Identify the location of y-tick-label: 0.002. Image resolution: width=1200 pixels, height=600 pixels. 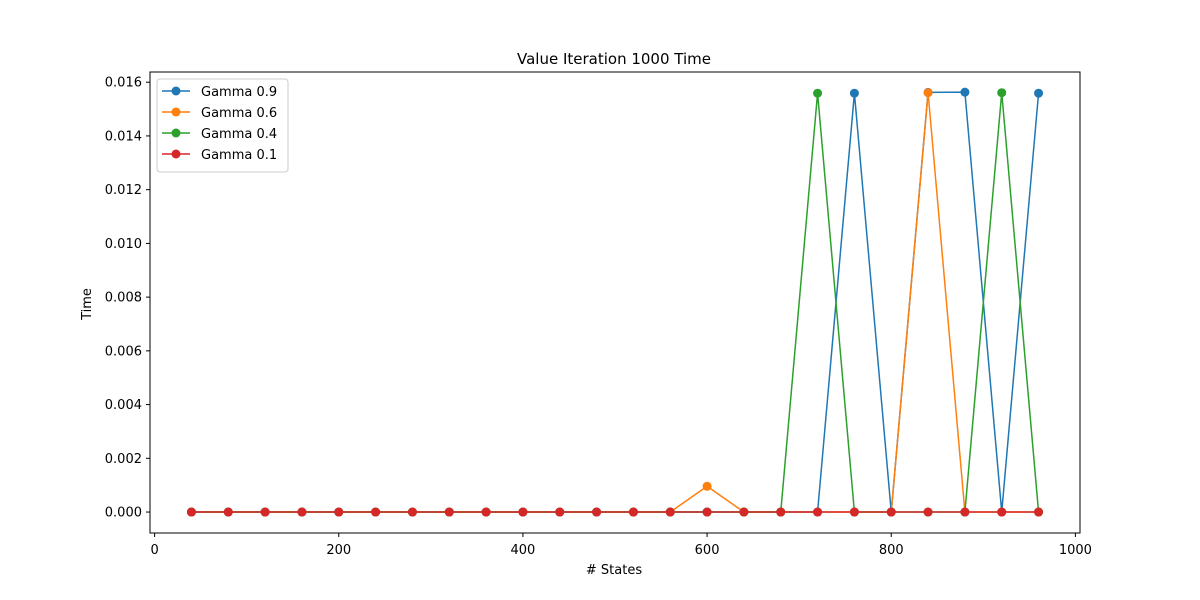
(123, 459).